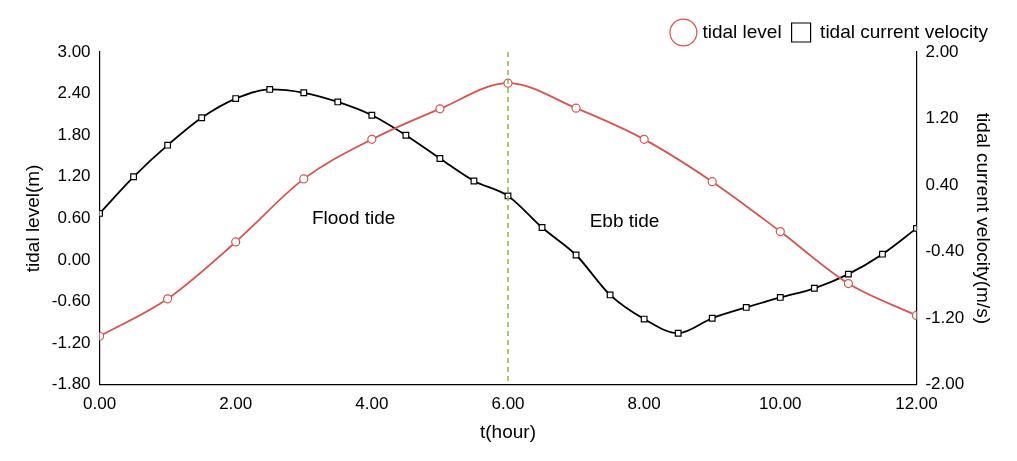  Describe the element at coordinates (984, 218) in the screenshot. I see `y2-axis-title: tidal current velocity(m/s)` at that location.